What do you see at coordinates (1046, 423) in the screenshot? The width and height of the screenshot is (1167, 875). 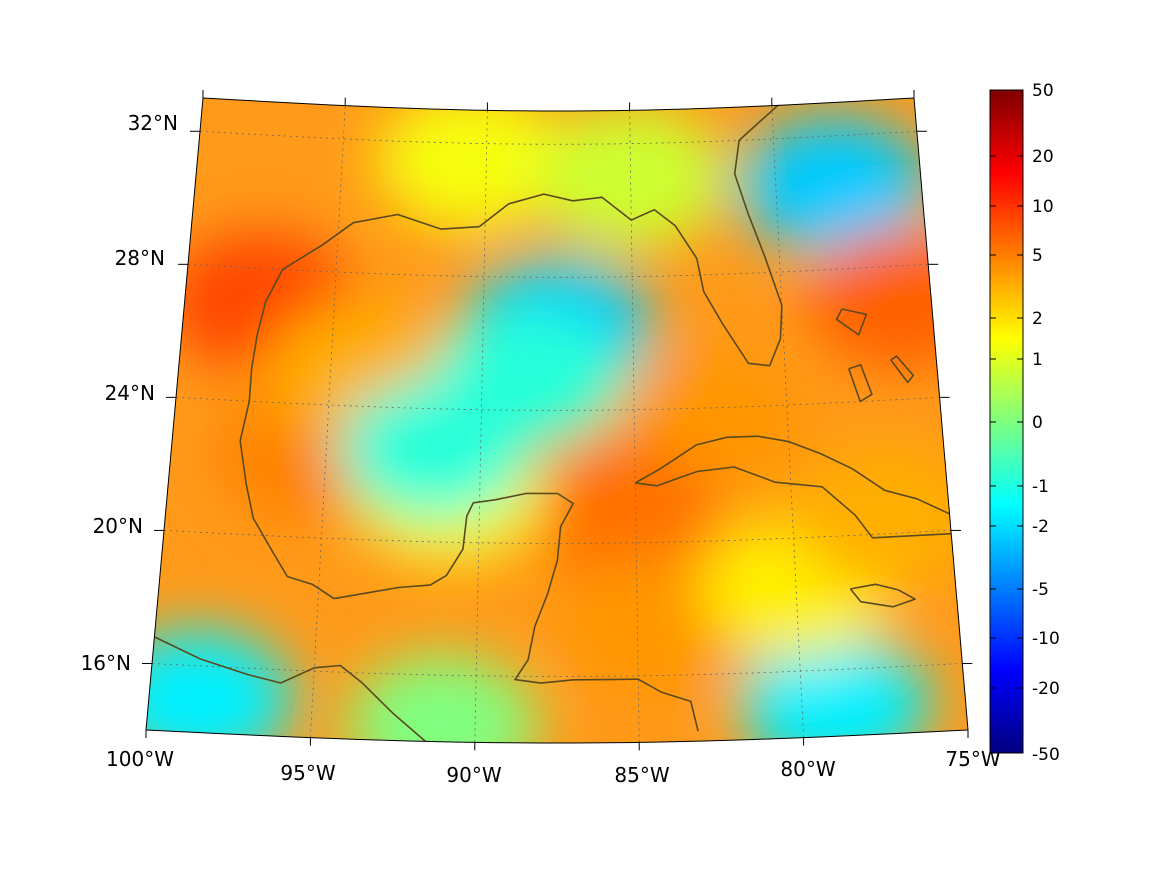 I see `colorbar-labels: 50 20 10 5 2 1 0 -1 -2 -5 -10 -20 -50` at bounding box center [1046, 423].